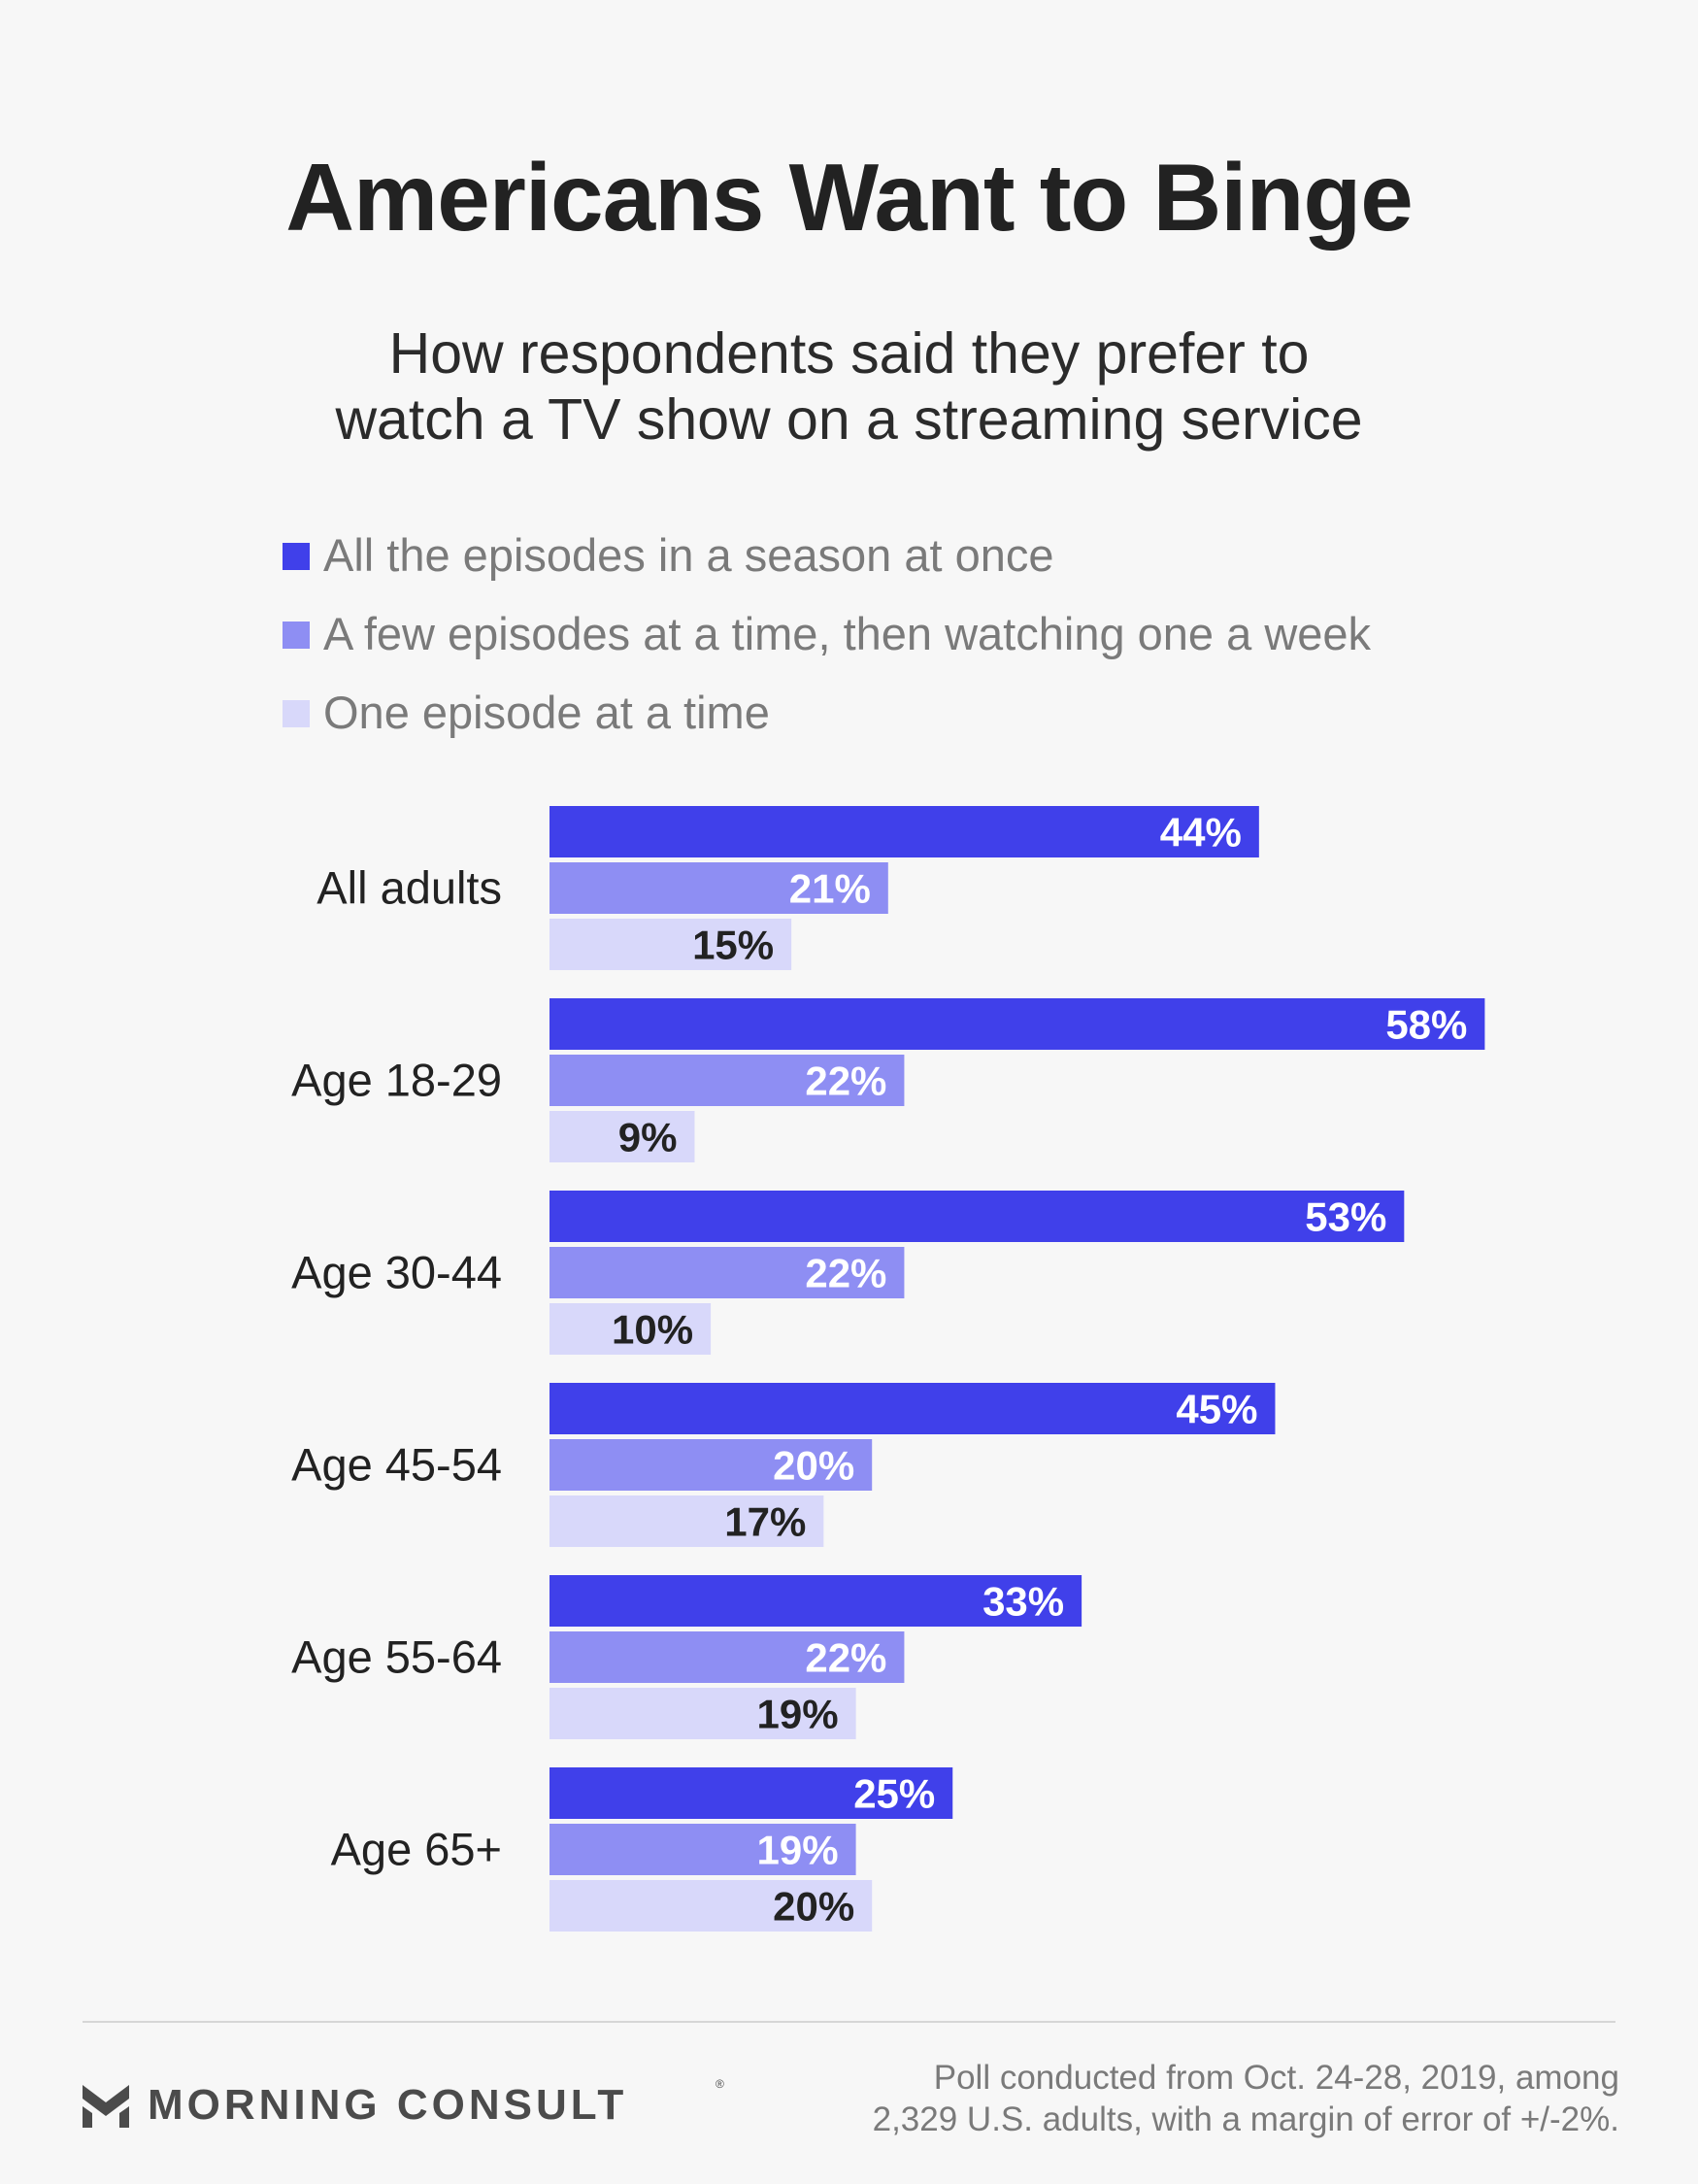 The height and width of the screenshot is (2184, 1698). I want to click on legend-swatch-season-at-once, so click(296, 556).